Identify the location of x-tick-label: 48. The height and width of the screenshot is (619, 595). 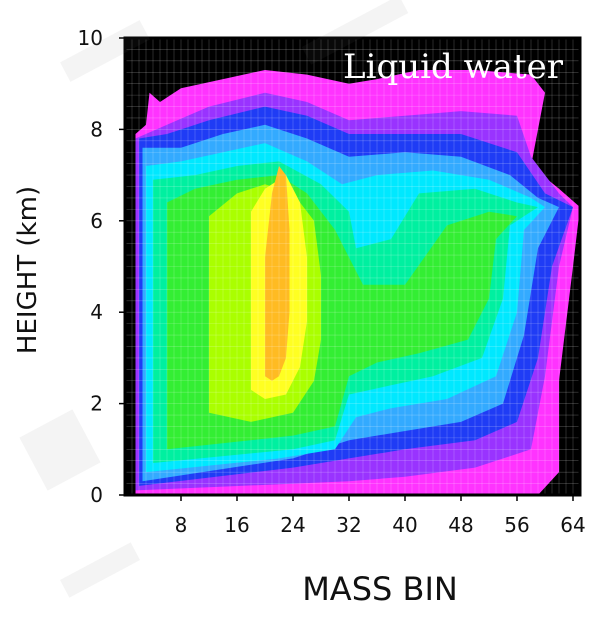
(460, 525).